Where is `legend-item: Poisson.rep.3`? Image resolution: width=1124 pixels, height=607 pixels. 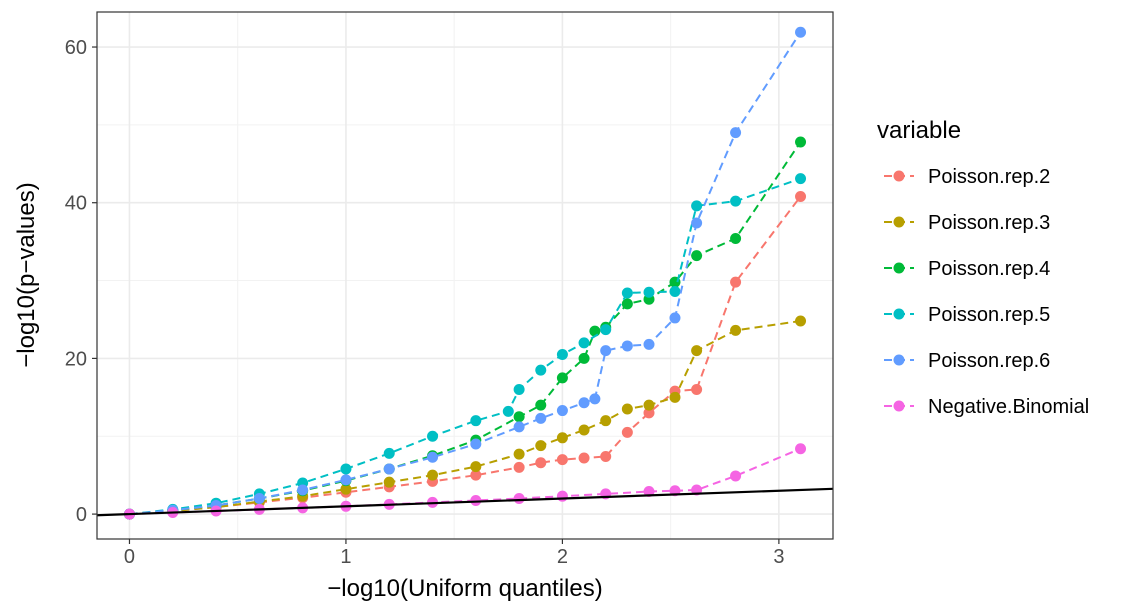
legend-item: Poisson.rep.3 is located at coordinates (967, 223).